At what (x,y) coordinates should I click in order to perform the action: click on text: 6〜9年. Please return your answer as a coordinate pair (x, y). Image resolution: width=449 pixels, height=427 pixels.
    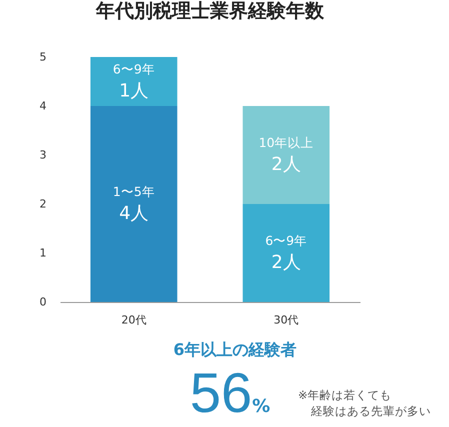
    Looking at the image, I should click on (286, 240).